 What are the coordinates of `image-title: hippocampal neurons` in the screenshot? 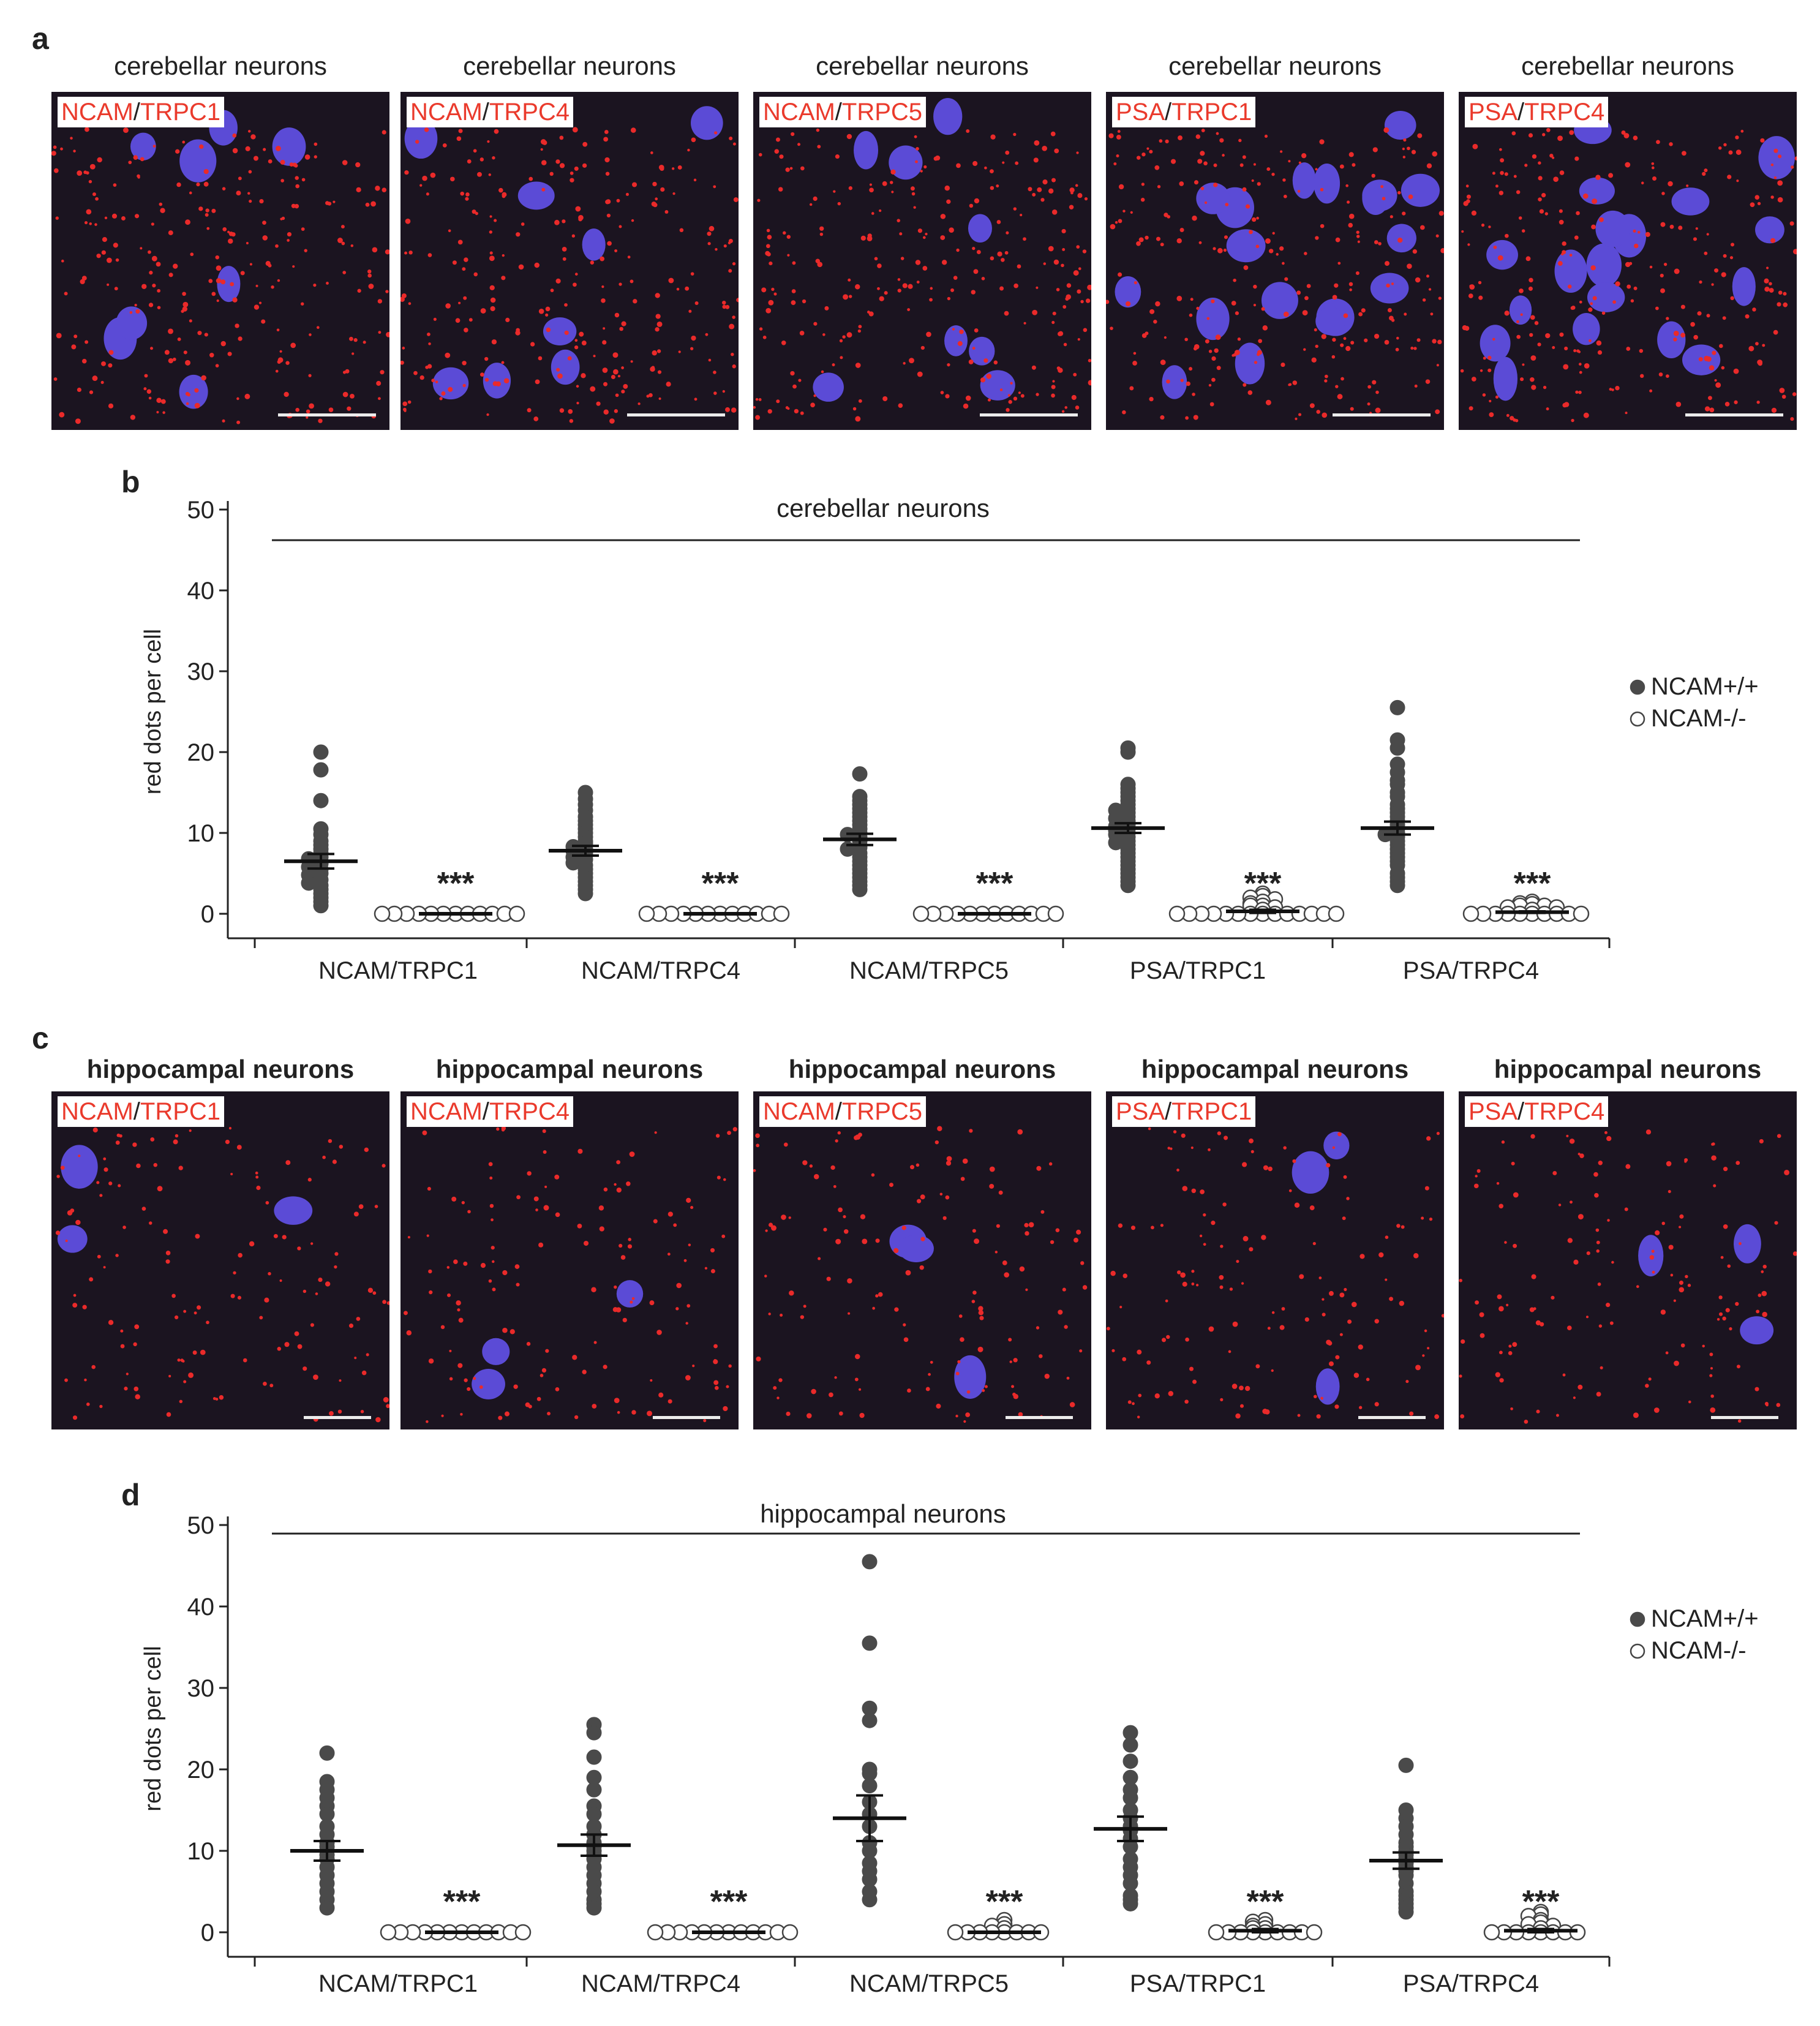 It's located at (1628, 1069).